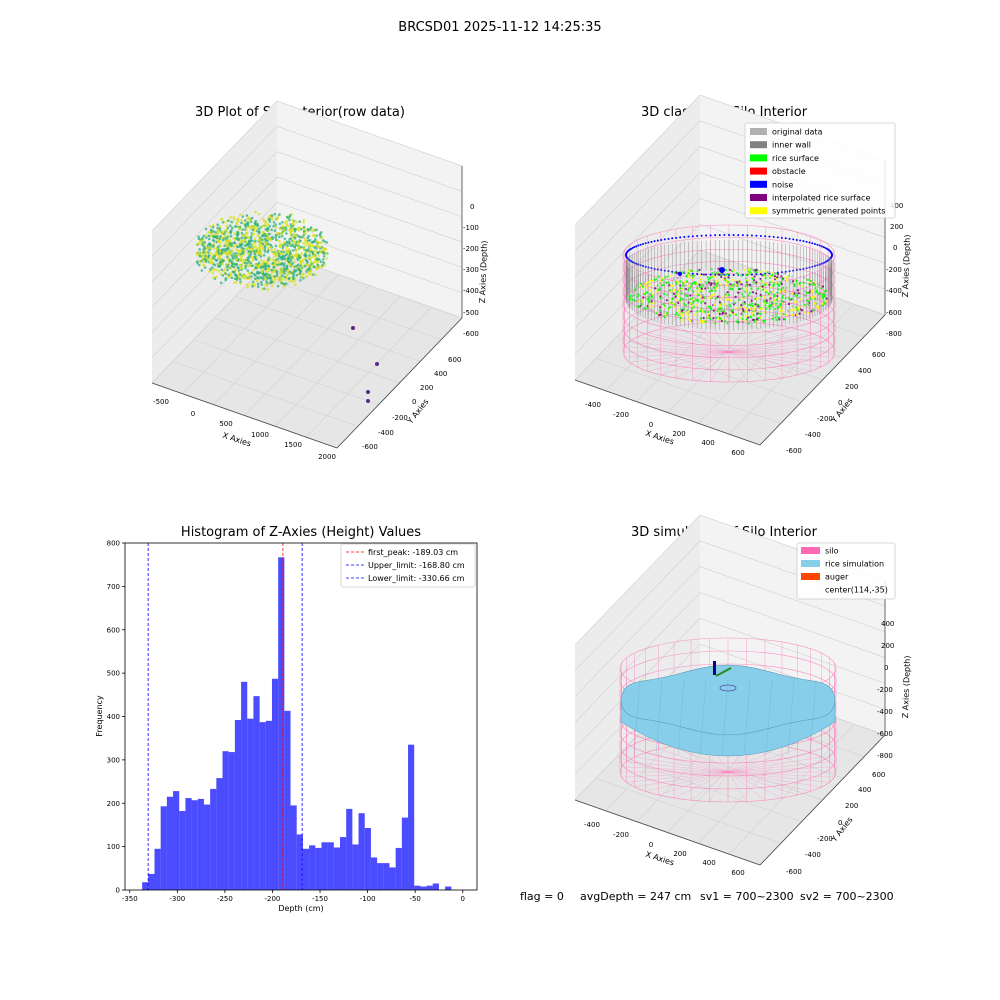 The image size is (1000, 1000). Describe the element at coordinates (287, 306) in the screenshot. I see `raw-points` at that location.